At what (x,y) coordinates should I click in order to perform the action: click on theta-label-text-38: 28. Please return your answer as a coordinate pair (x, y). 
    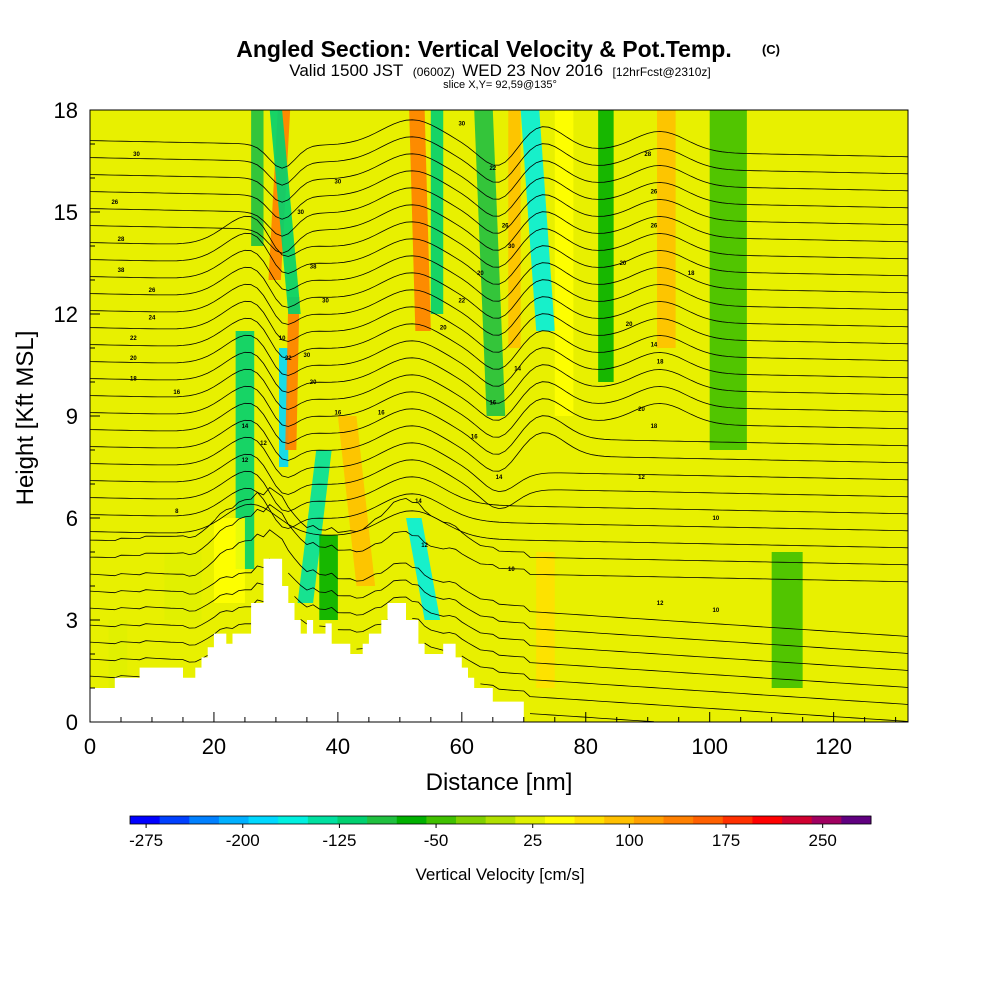
    Looking at the image, I should click on (647, 155).